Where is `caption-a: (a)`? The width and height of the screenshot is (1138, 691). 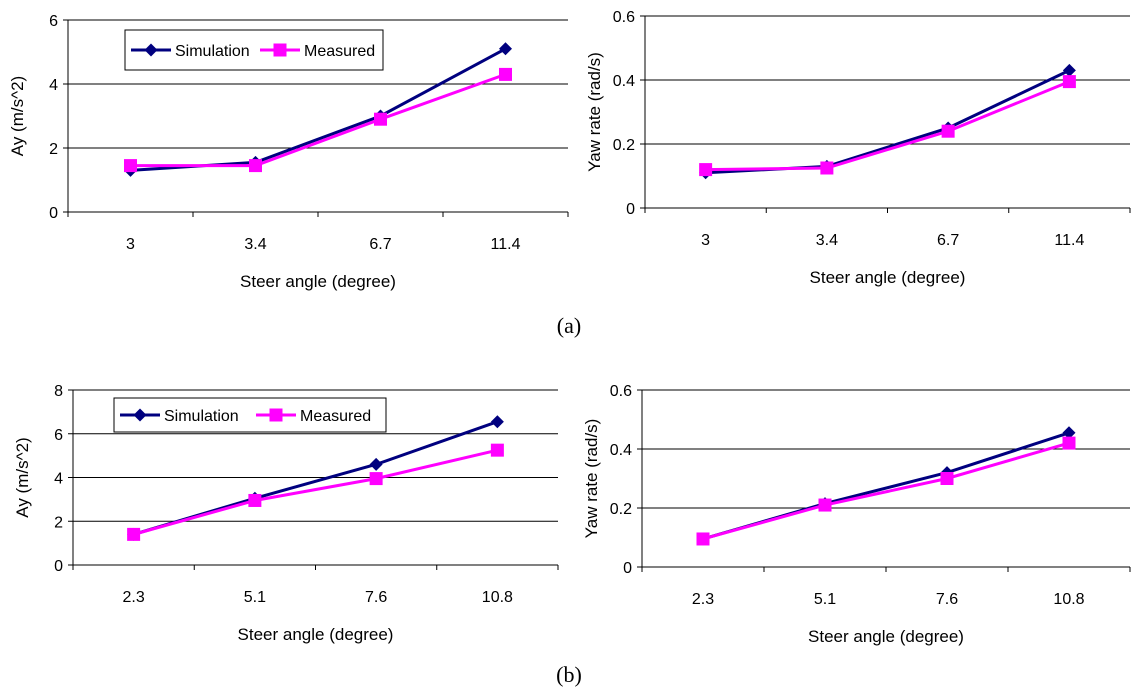
caption-a: (a) is located at coordinates (569, 325).